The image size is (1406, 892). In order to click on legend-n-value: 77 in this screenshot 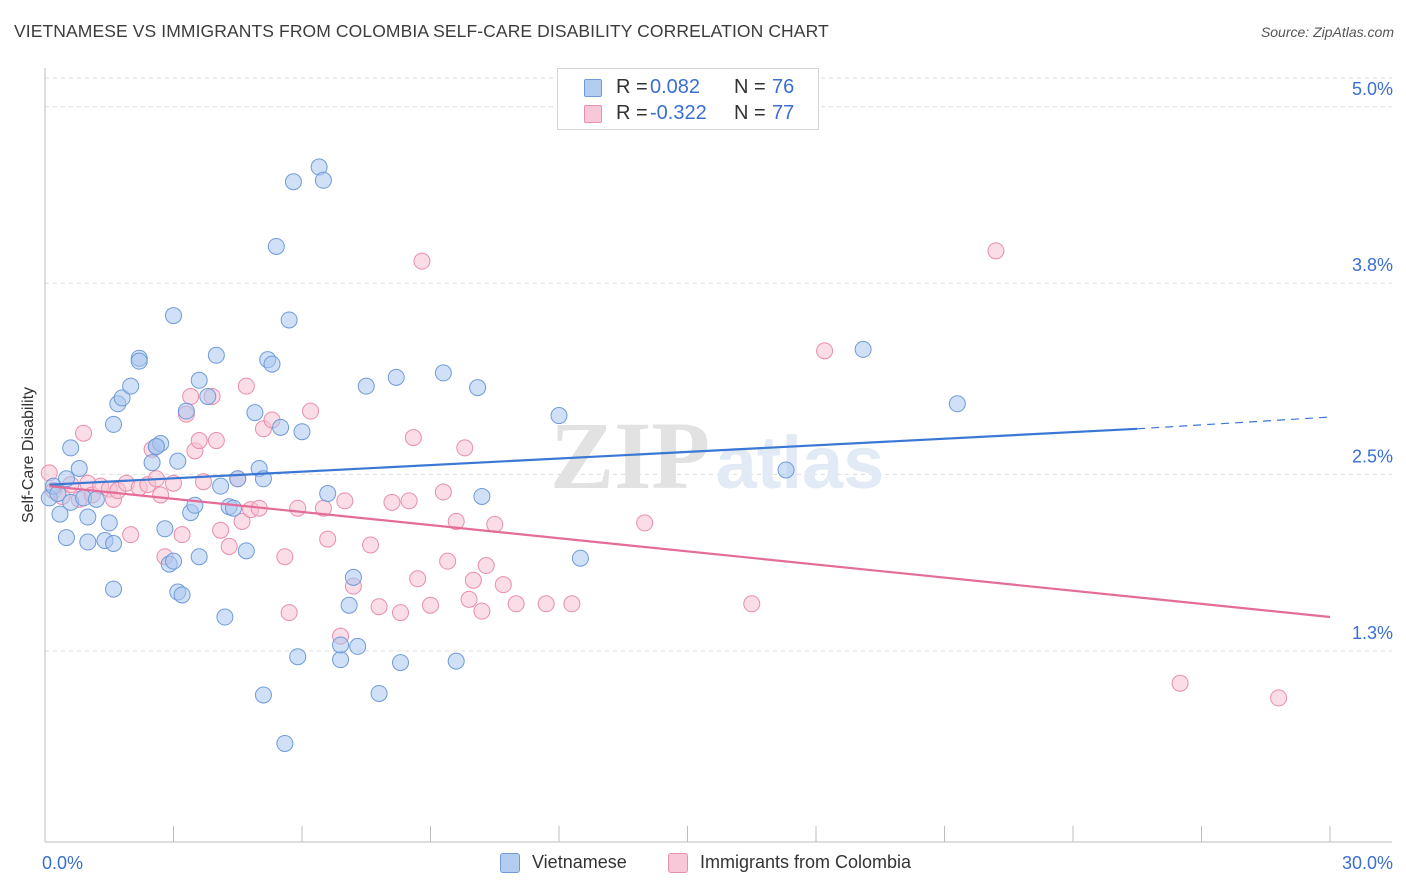, I will do `click(783, 113)`.